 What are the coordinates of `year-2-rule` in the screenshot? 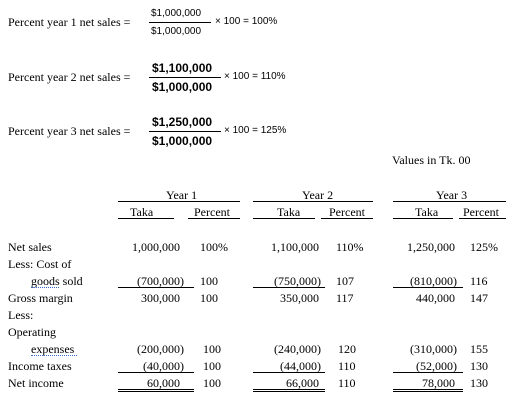 It's located at (313, 201).